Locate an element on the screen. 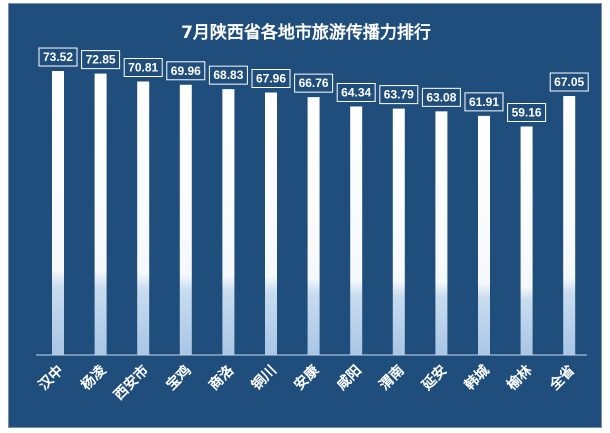 This screenshot has height=433, width=610. category-label: 铜川 is located at coordinates (264, 378).